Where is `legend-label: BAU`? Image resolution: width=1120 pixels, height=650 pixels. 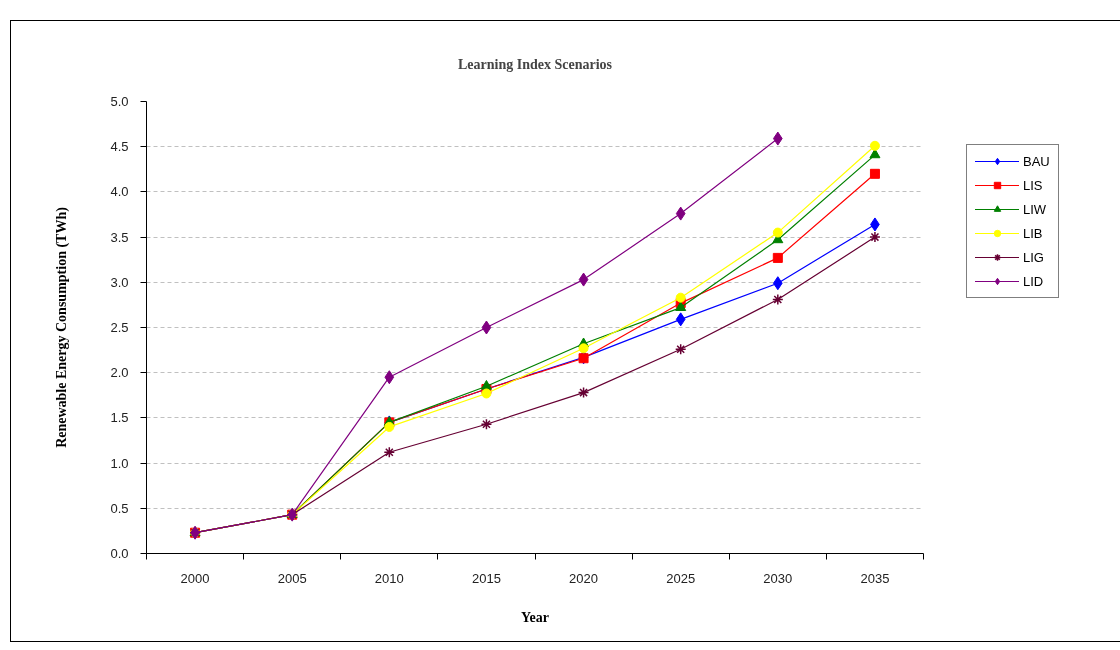 legend-label: BAU is located at coordinates (1036, 161).